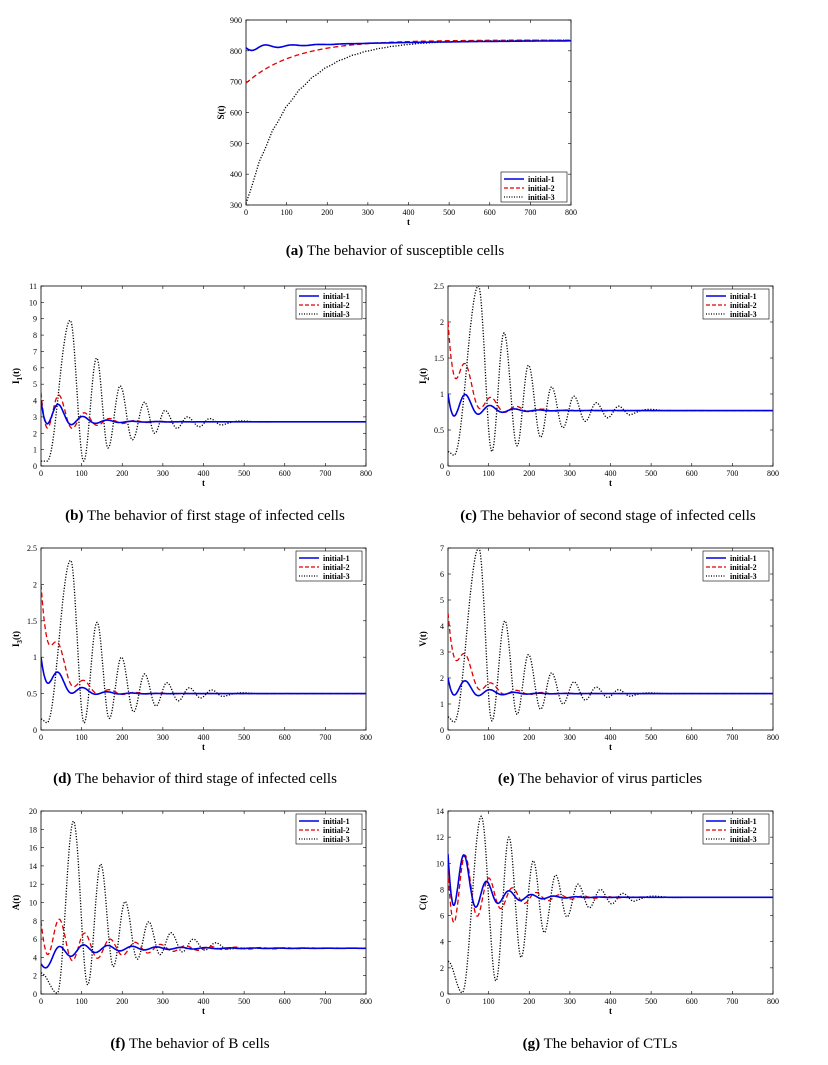  Describe the element at coordinates (199, 1044) in the screenshot. I see `caption-f-text: The behavior of B cells` at that location.